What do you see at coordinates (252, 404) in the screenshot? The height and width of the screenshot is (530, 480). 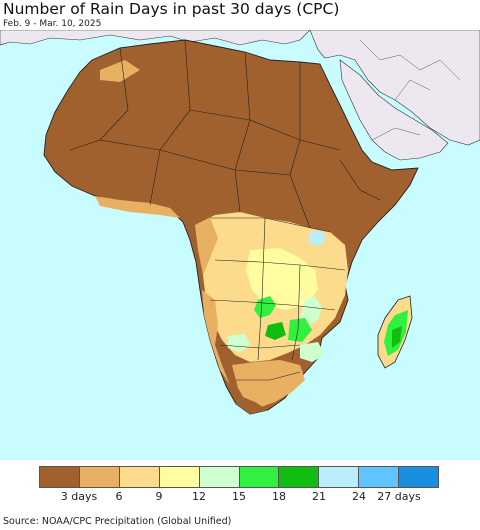 I see `dry-south-tip` at bounding box center [252, 404].